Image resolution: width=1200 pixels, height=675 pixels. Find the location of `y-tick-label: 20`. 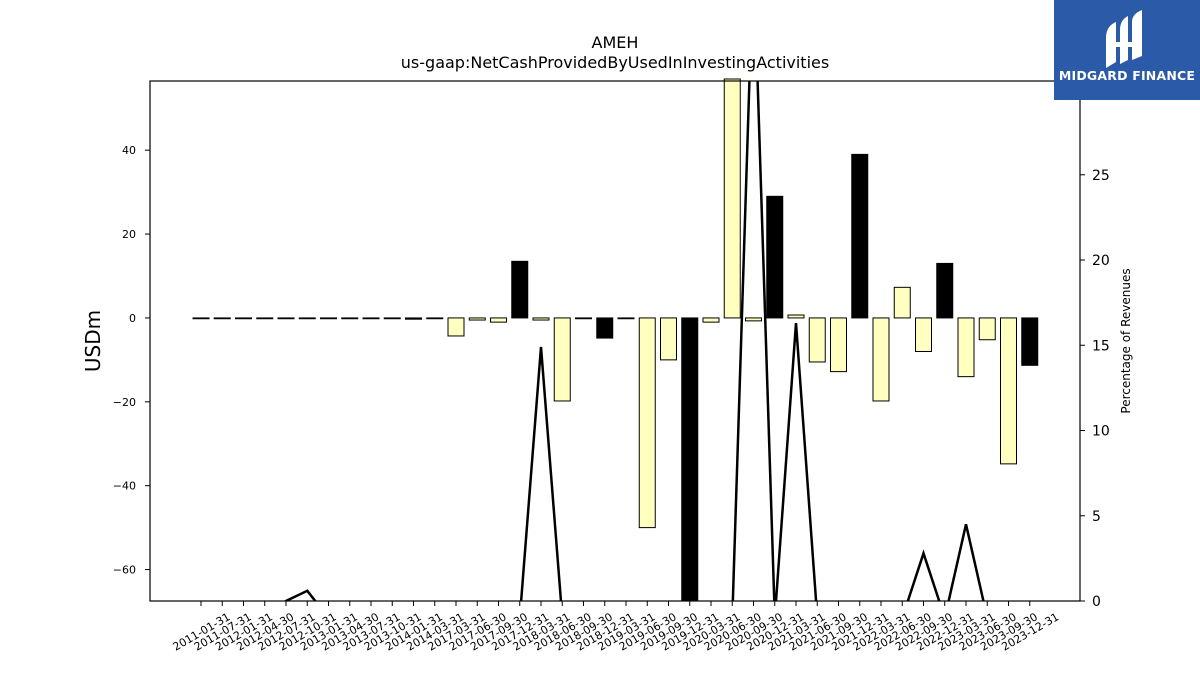

y-tick-label: 20 is located at coordinates (129, 234).